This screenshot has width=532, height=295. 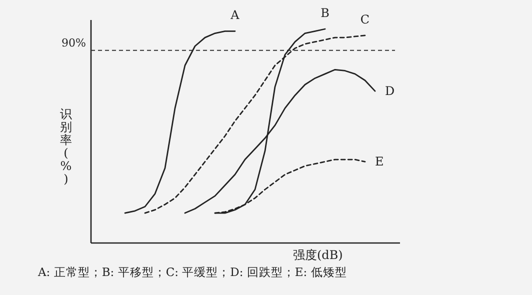 I want to click on ref-line-label: 90%, so click(x=74, y=43).